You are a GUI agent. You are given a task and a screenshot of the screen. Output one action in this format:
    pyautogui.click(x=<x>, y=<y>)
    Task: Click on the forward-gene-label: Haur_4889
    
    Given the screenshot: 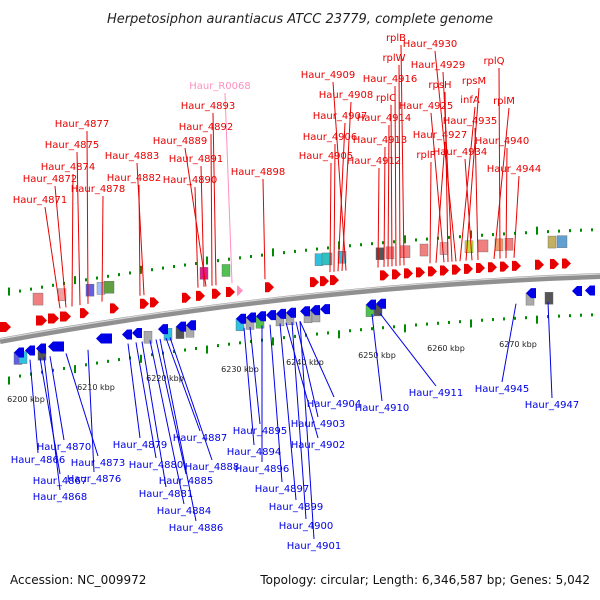 What is the action you would take?
    pyautogui.click(x=180, y=141)
    